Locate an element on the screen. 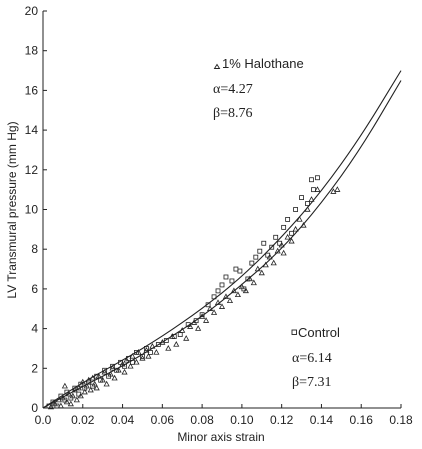 This screenshot has width=422, height=449. x-tick-label: 0.02 is located at coordinates (83, 420).